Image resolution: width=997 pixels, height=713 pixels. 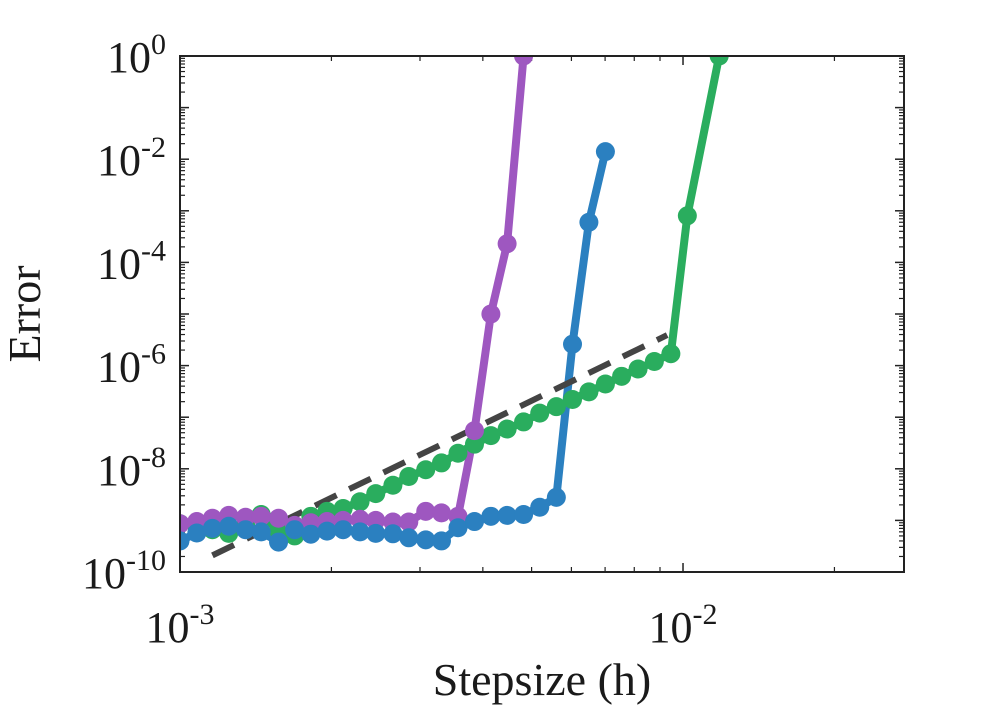 What do you see at coordinates (180, 625) in the screenshot?
I see `x-tick-label: 10⁻³` at bounding box center [180, 625].